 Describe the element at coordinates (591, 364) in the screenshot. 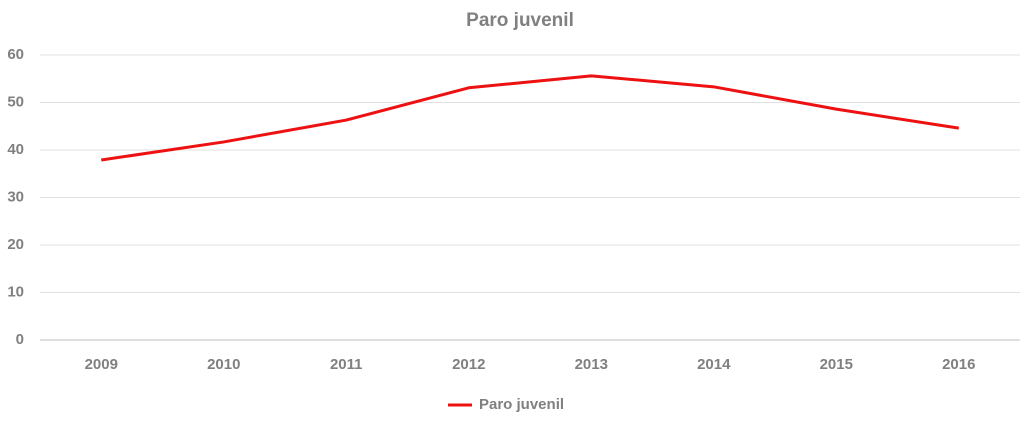

I see `x-tick-label: 2013` at that location.